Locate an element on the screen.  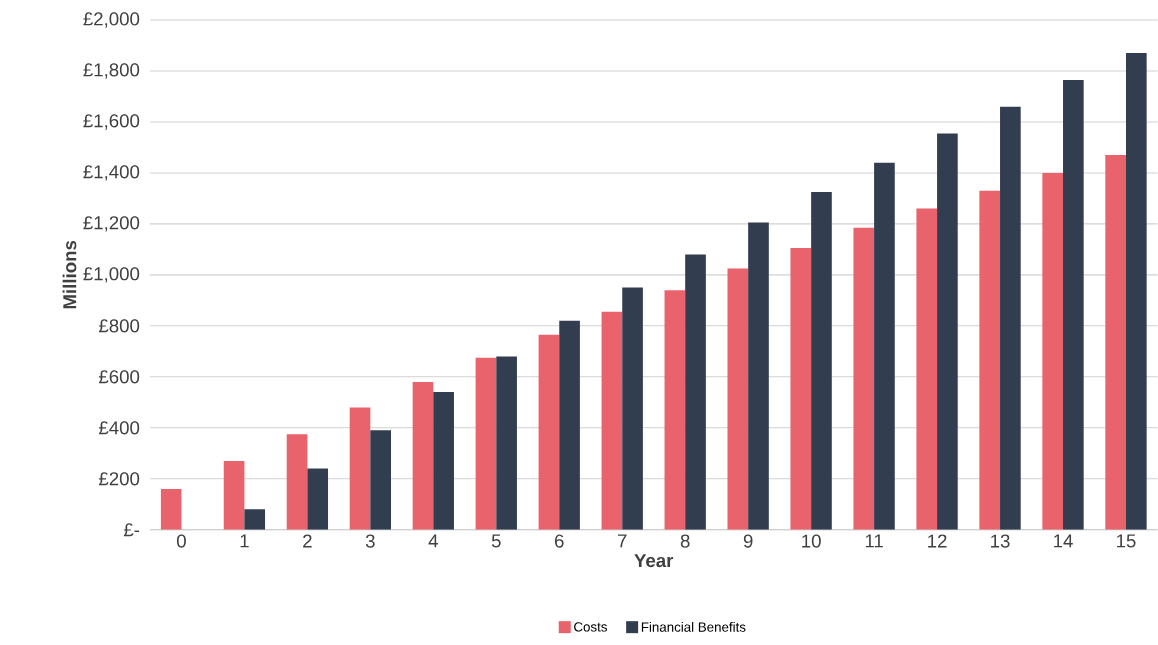
y-tick-label: £600 is located at coordinates (119, 377).